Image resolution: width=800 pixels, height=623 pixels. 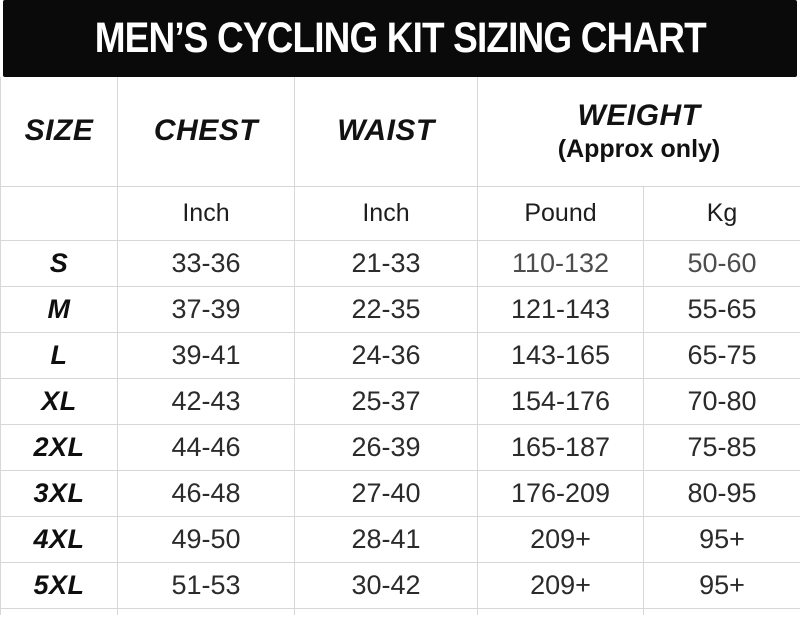 I want to click on weight-pound-value: 154-176, so click(x=560, y=401).